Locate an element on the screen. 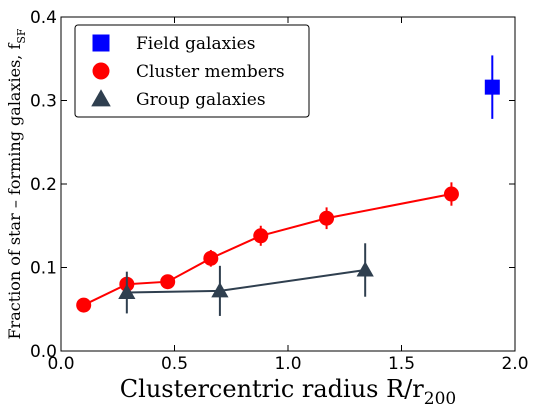 This screenshot has width=540, height=414. legend-label: Field galaxies is located at coordinates (195, 44).